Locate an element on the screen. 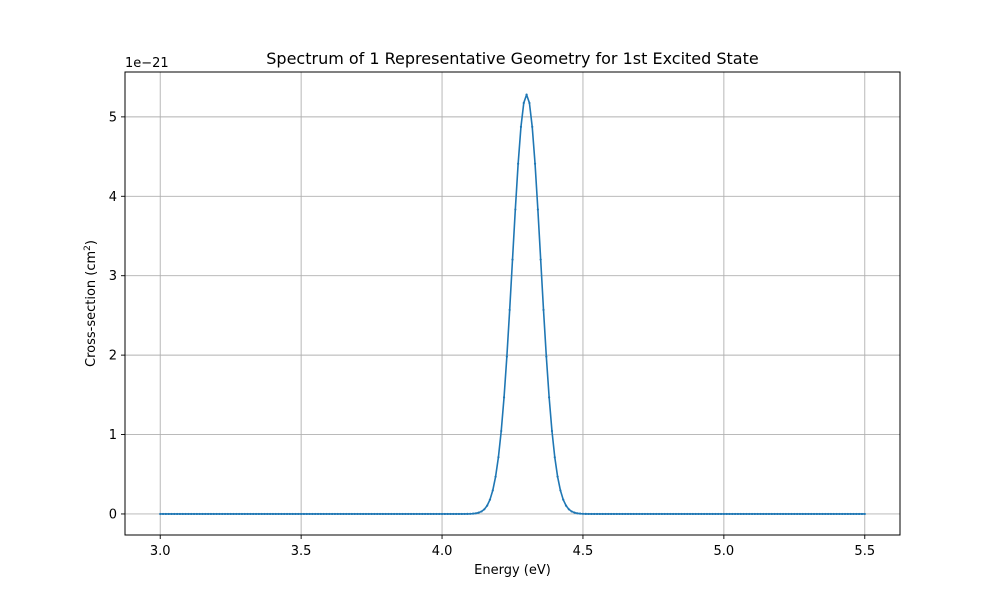 This screenshot has height=605, width=1000. x-tick-label: 4.5 is located at coordinates (583, 551).